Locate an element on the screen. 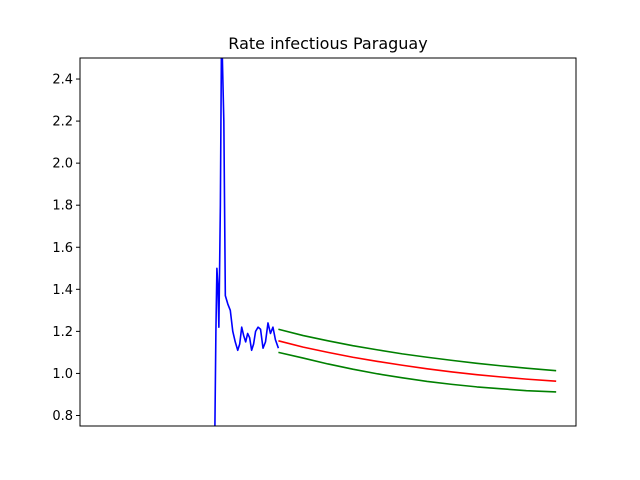  y-tick-label: 1.4 is located at coordinates (62, 290).